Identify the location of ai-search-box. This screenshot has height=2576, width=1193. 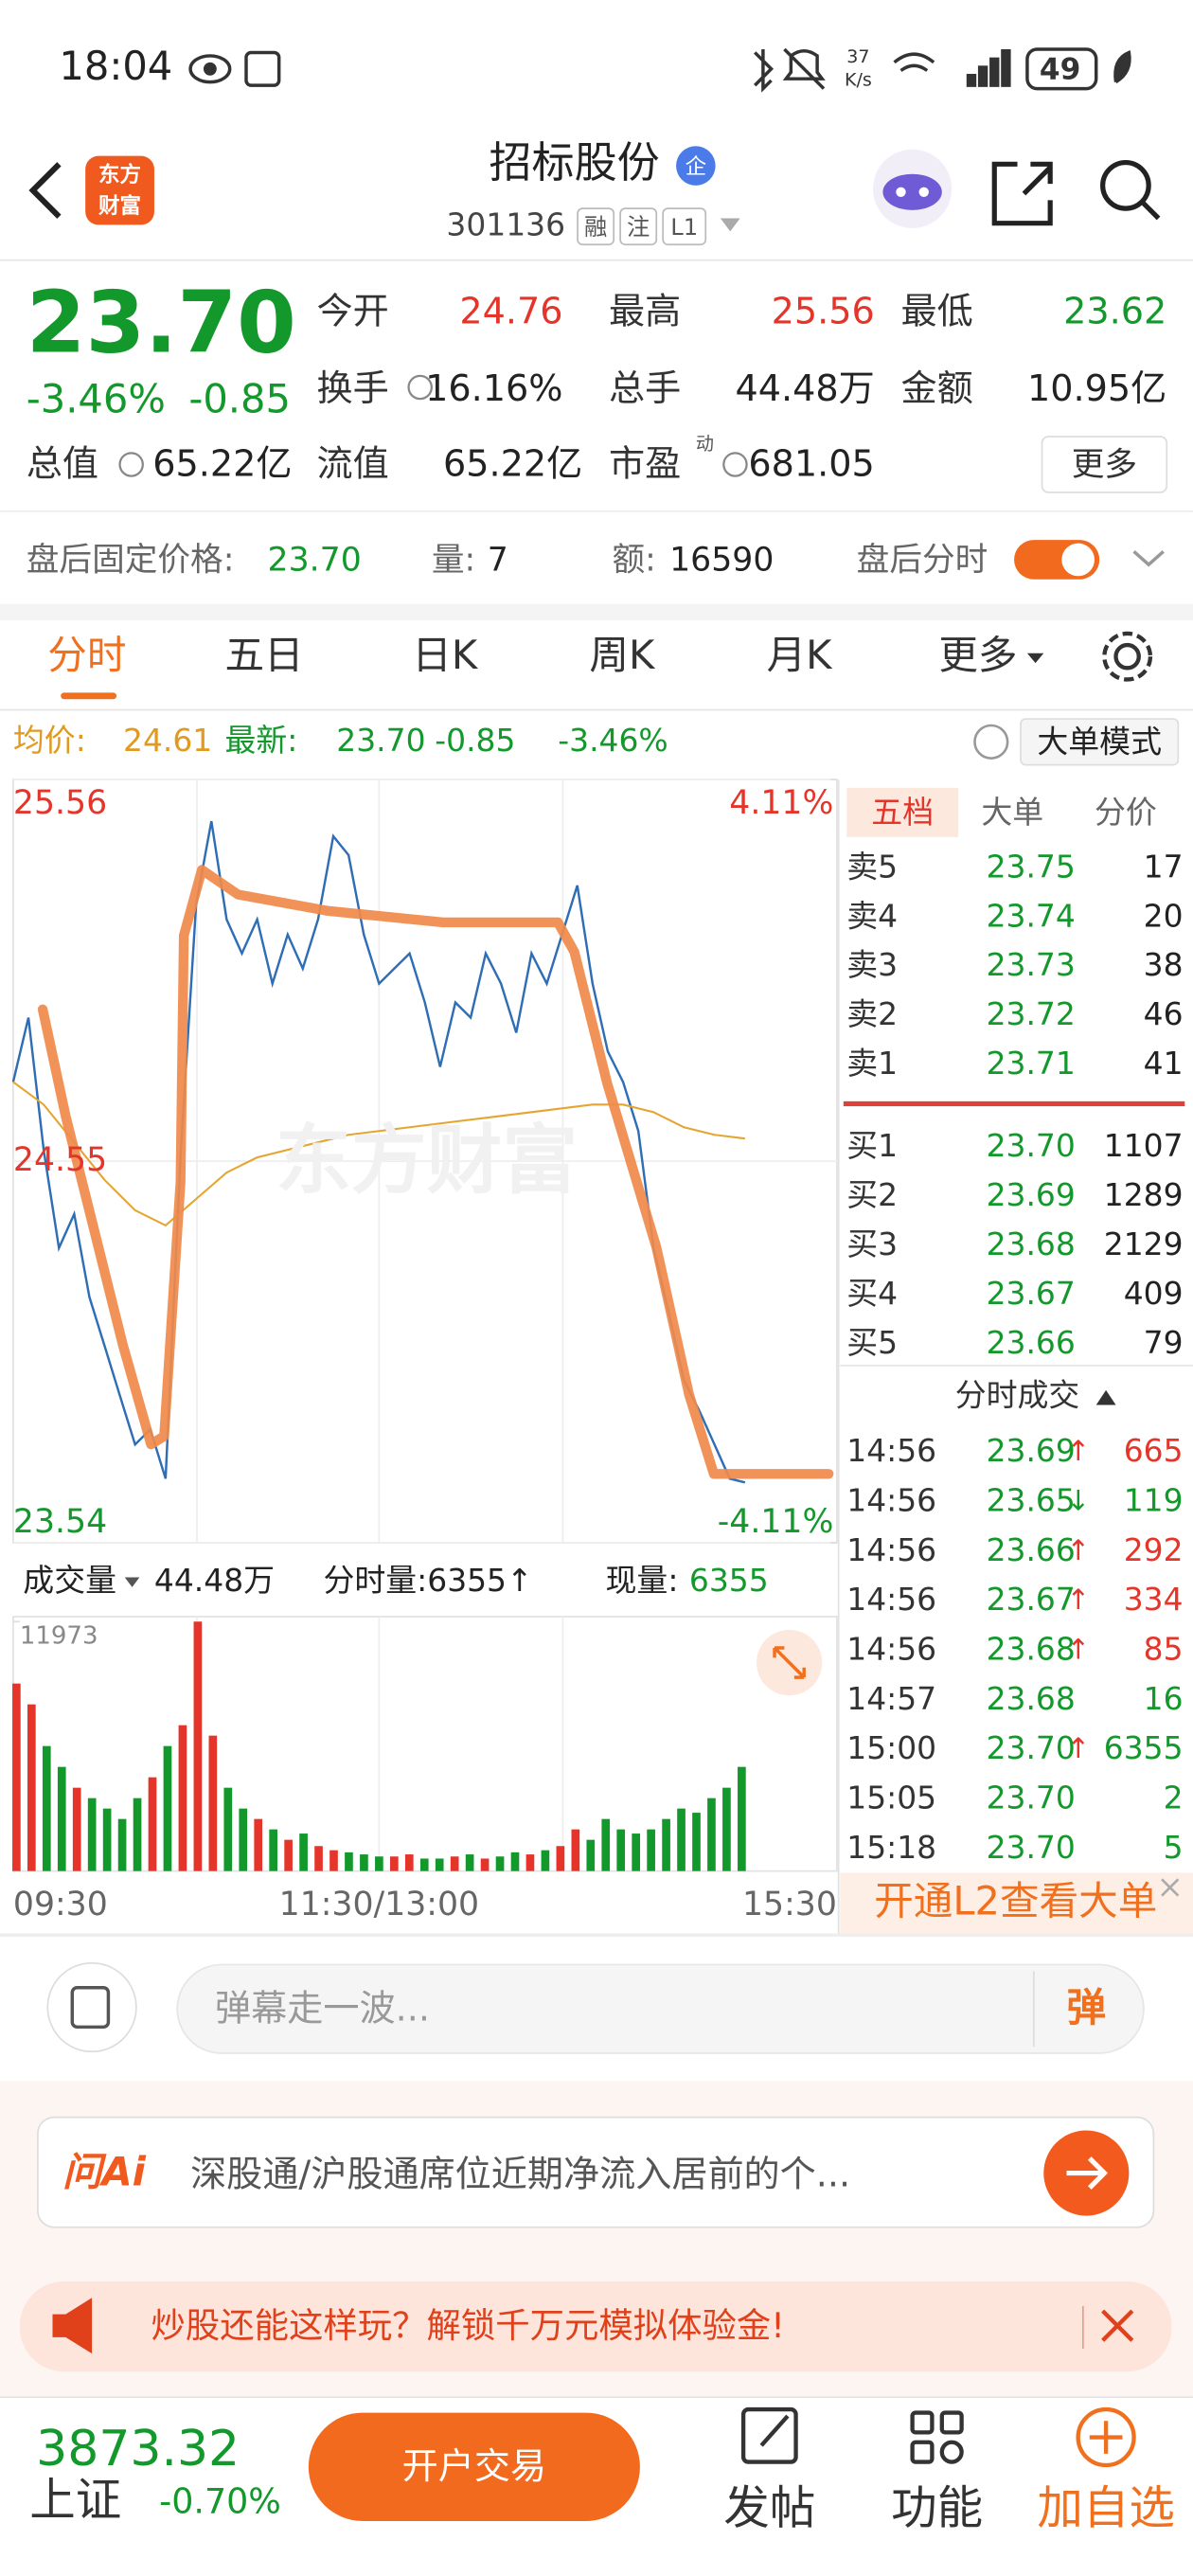
(596, 2172).